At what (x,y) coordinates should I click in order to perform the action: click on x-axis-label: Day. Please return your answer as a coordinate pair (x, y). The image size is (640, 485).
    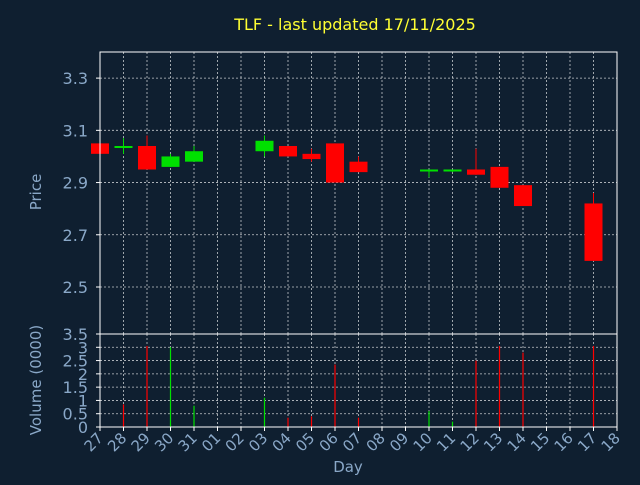
    Looking at the image, I should click on (348, 467).